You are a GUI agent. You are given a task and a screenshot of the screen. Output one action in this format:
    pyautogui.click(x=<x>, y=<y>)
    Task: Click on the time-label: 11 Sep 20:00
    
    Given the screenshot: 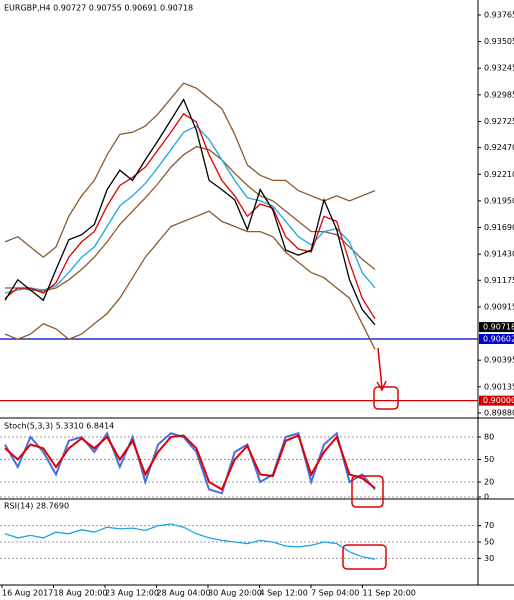 What is the action you would take?
    pyautogui.click(x=389, y=593)
    